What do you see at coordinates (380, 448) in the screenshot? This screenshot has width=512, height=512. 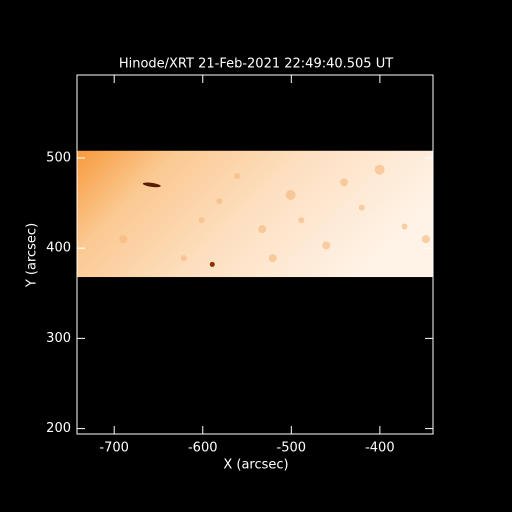 I see `x-tick-label: -400` at bounding box center [380, 448].